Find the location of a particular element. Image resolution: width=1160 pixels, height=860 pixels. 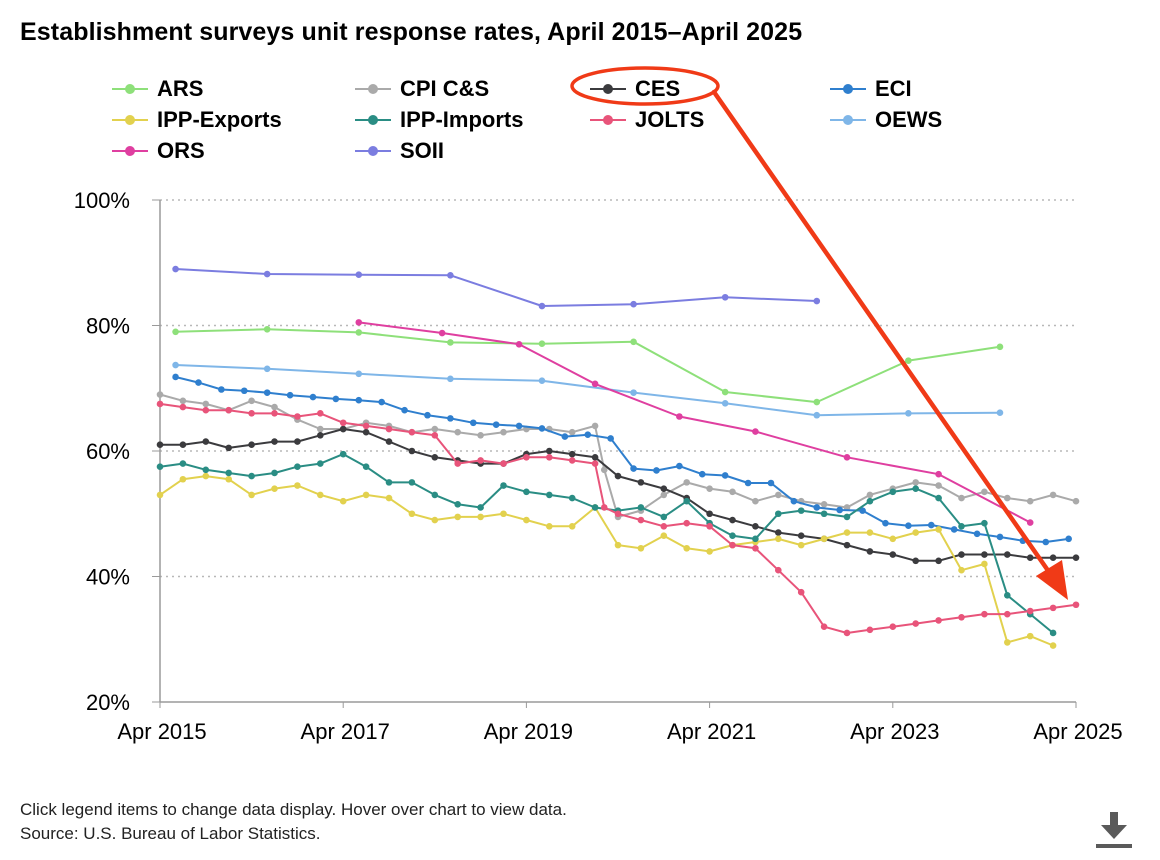

series-line-ors is located at coordinates (694, 422).